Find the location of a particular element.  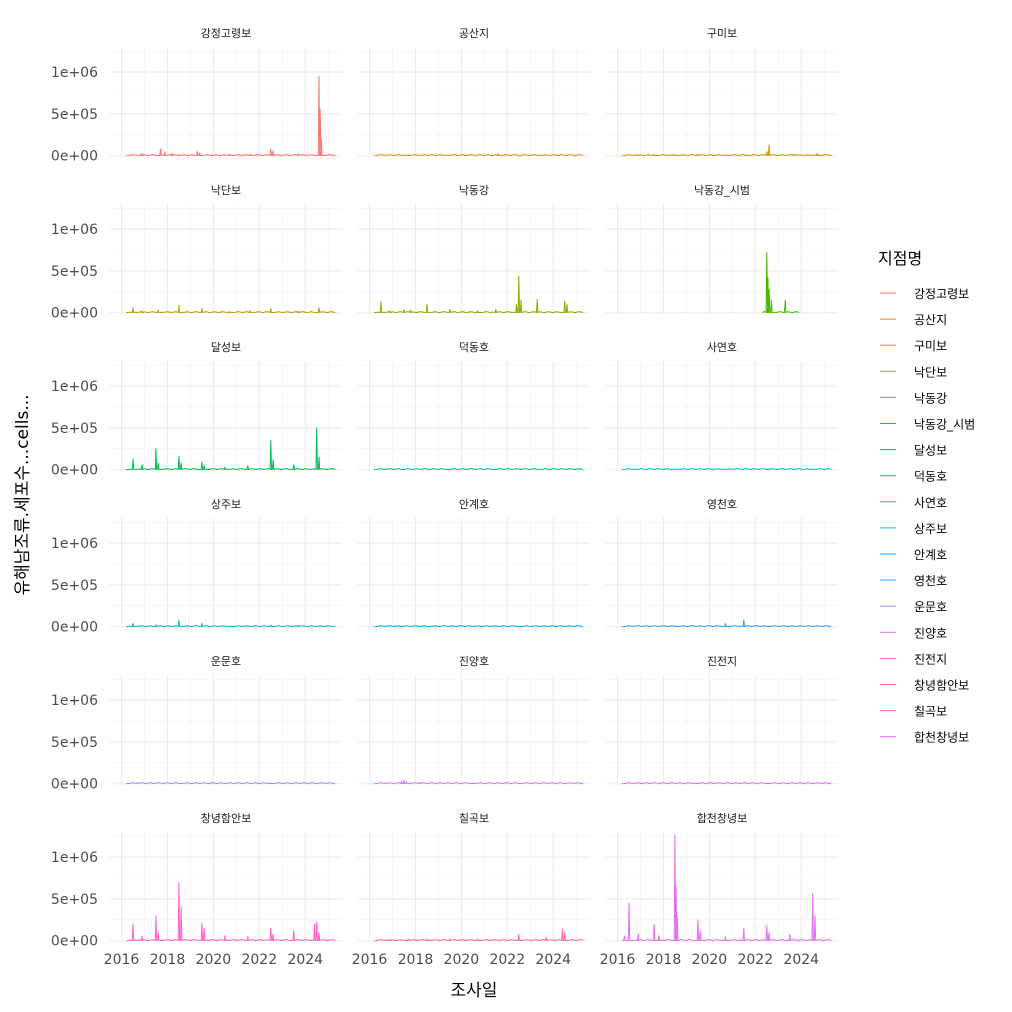

panel-p12: 영천호 is located at coordinates (722, 562).